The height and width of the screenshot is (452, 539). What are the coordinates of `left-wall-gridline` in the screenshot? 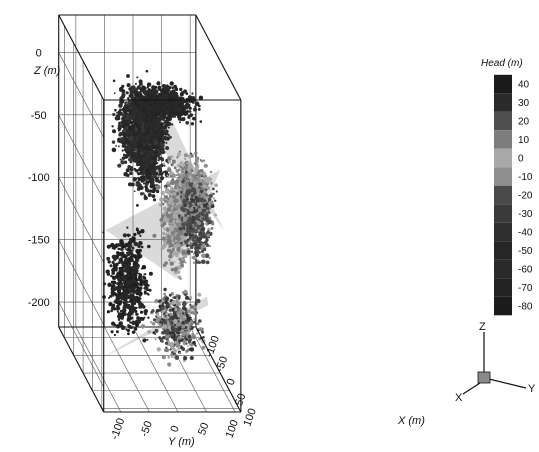 It's located at (81, 282).